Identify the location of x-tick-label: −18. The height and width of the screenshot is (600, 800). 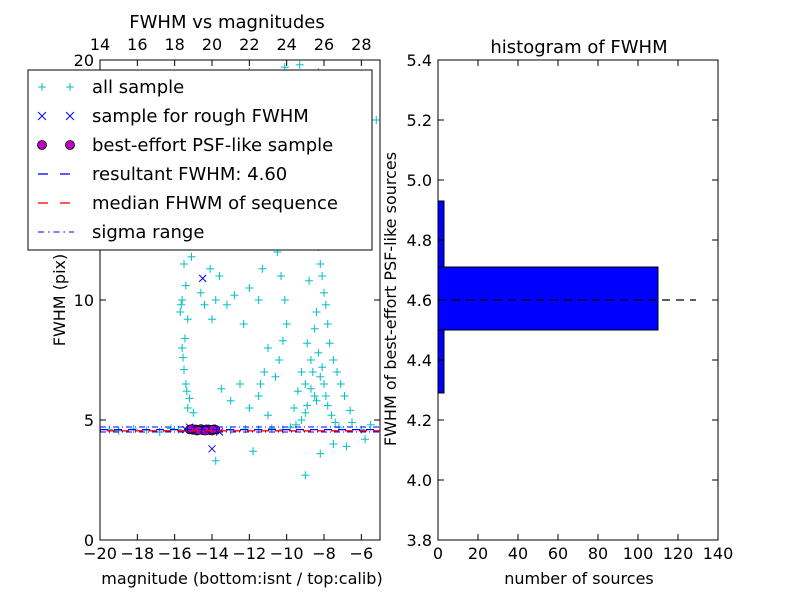
(137, 553).